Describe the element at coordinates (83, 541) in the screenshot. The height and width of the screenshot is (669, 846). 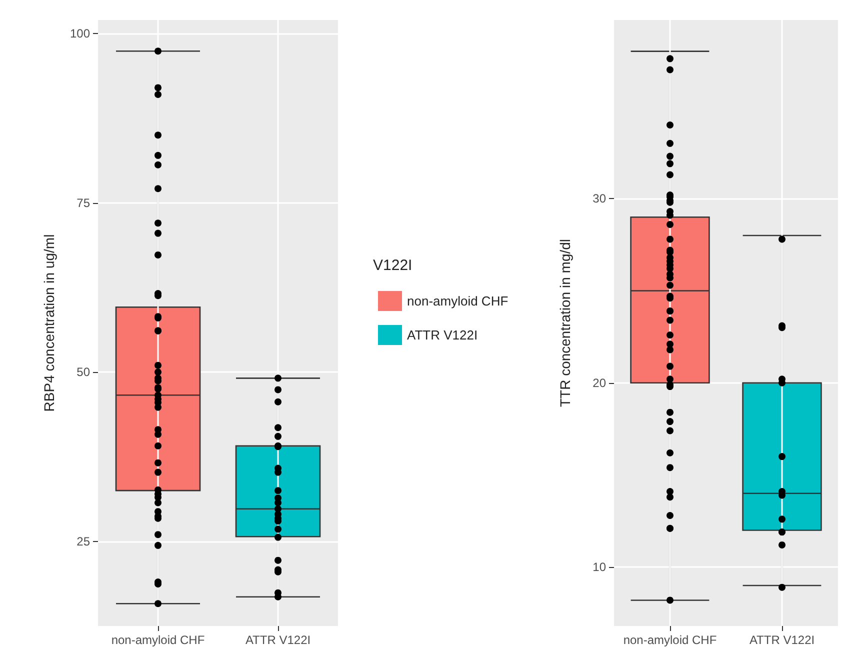
I see `y-tick-label: 25` at that location.